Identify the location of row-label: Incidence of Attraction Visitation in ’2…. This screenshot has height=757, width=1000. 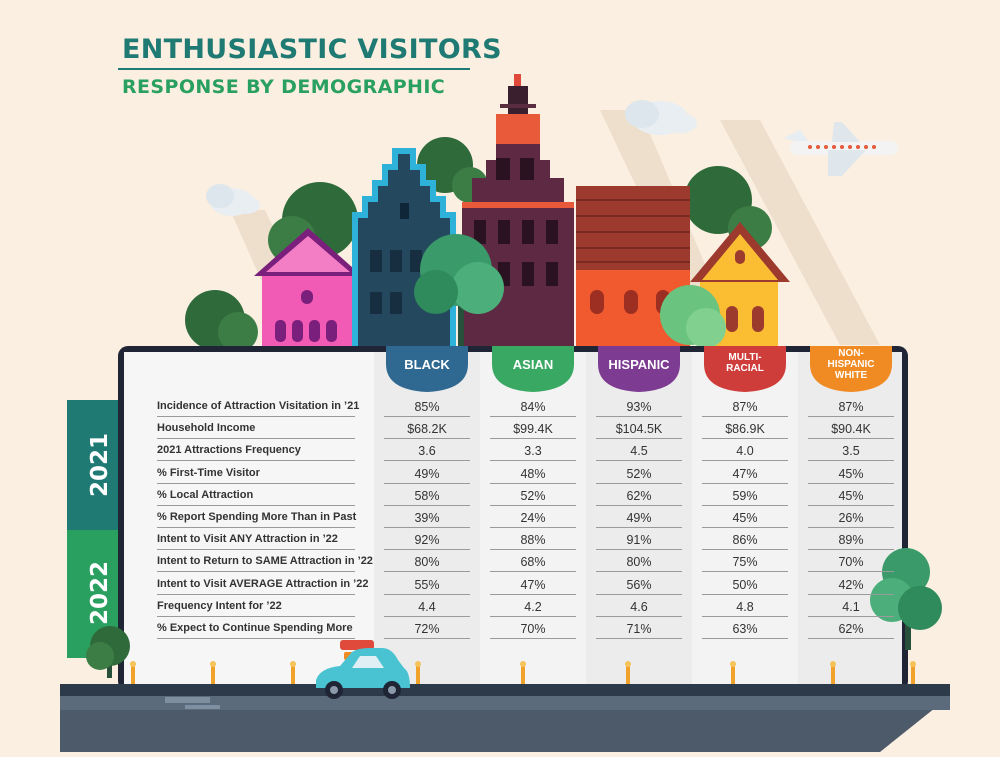
(258, 406).